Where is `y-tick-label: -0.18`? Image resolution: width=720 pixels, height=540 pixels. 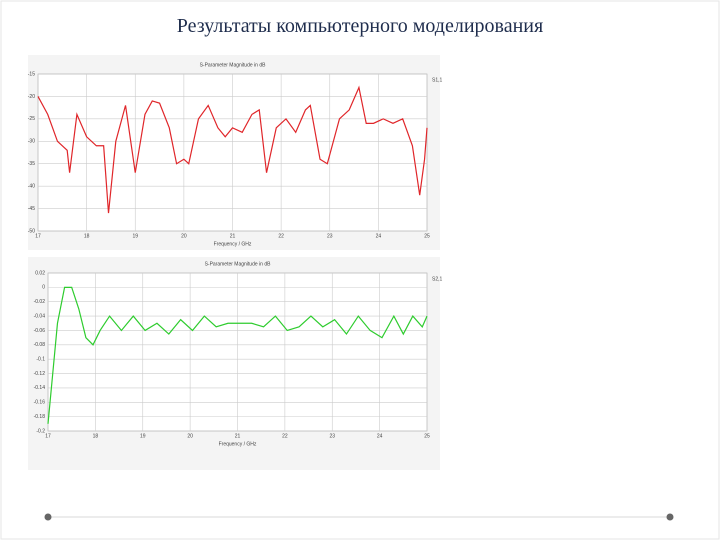 y-tick-label: -0.18 is located at coordinates (40, 417).